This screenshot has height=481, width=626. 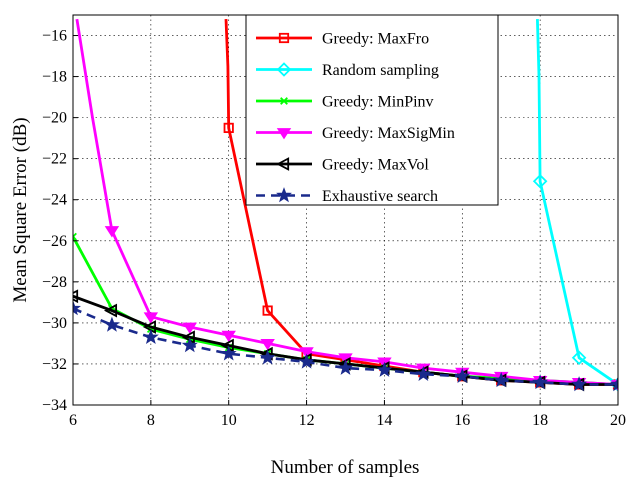 I want to click on x-tick-label: 18, so click(x=540, y=420).